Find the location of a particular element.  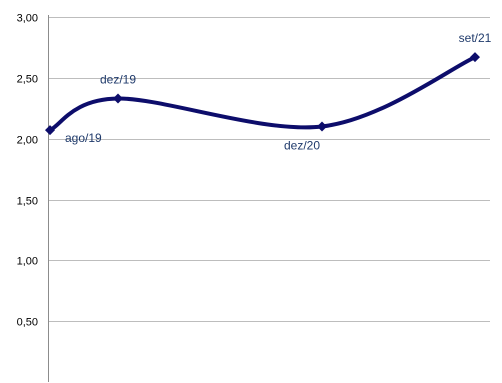

y-tick-label: 2,50 is located at coordinates (27, 80).